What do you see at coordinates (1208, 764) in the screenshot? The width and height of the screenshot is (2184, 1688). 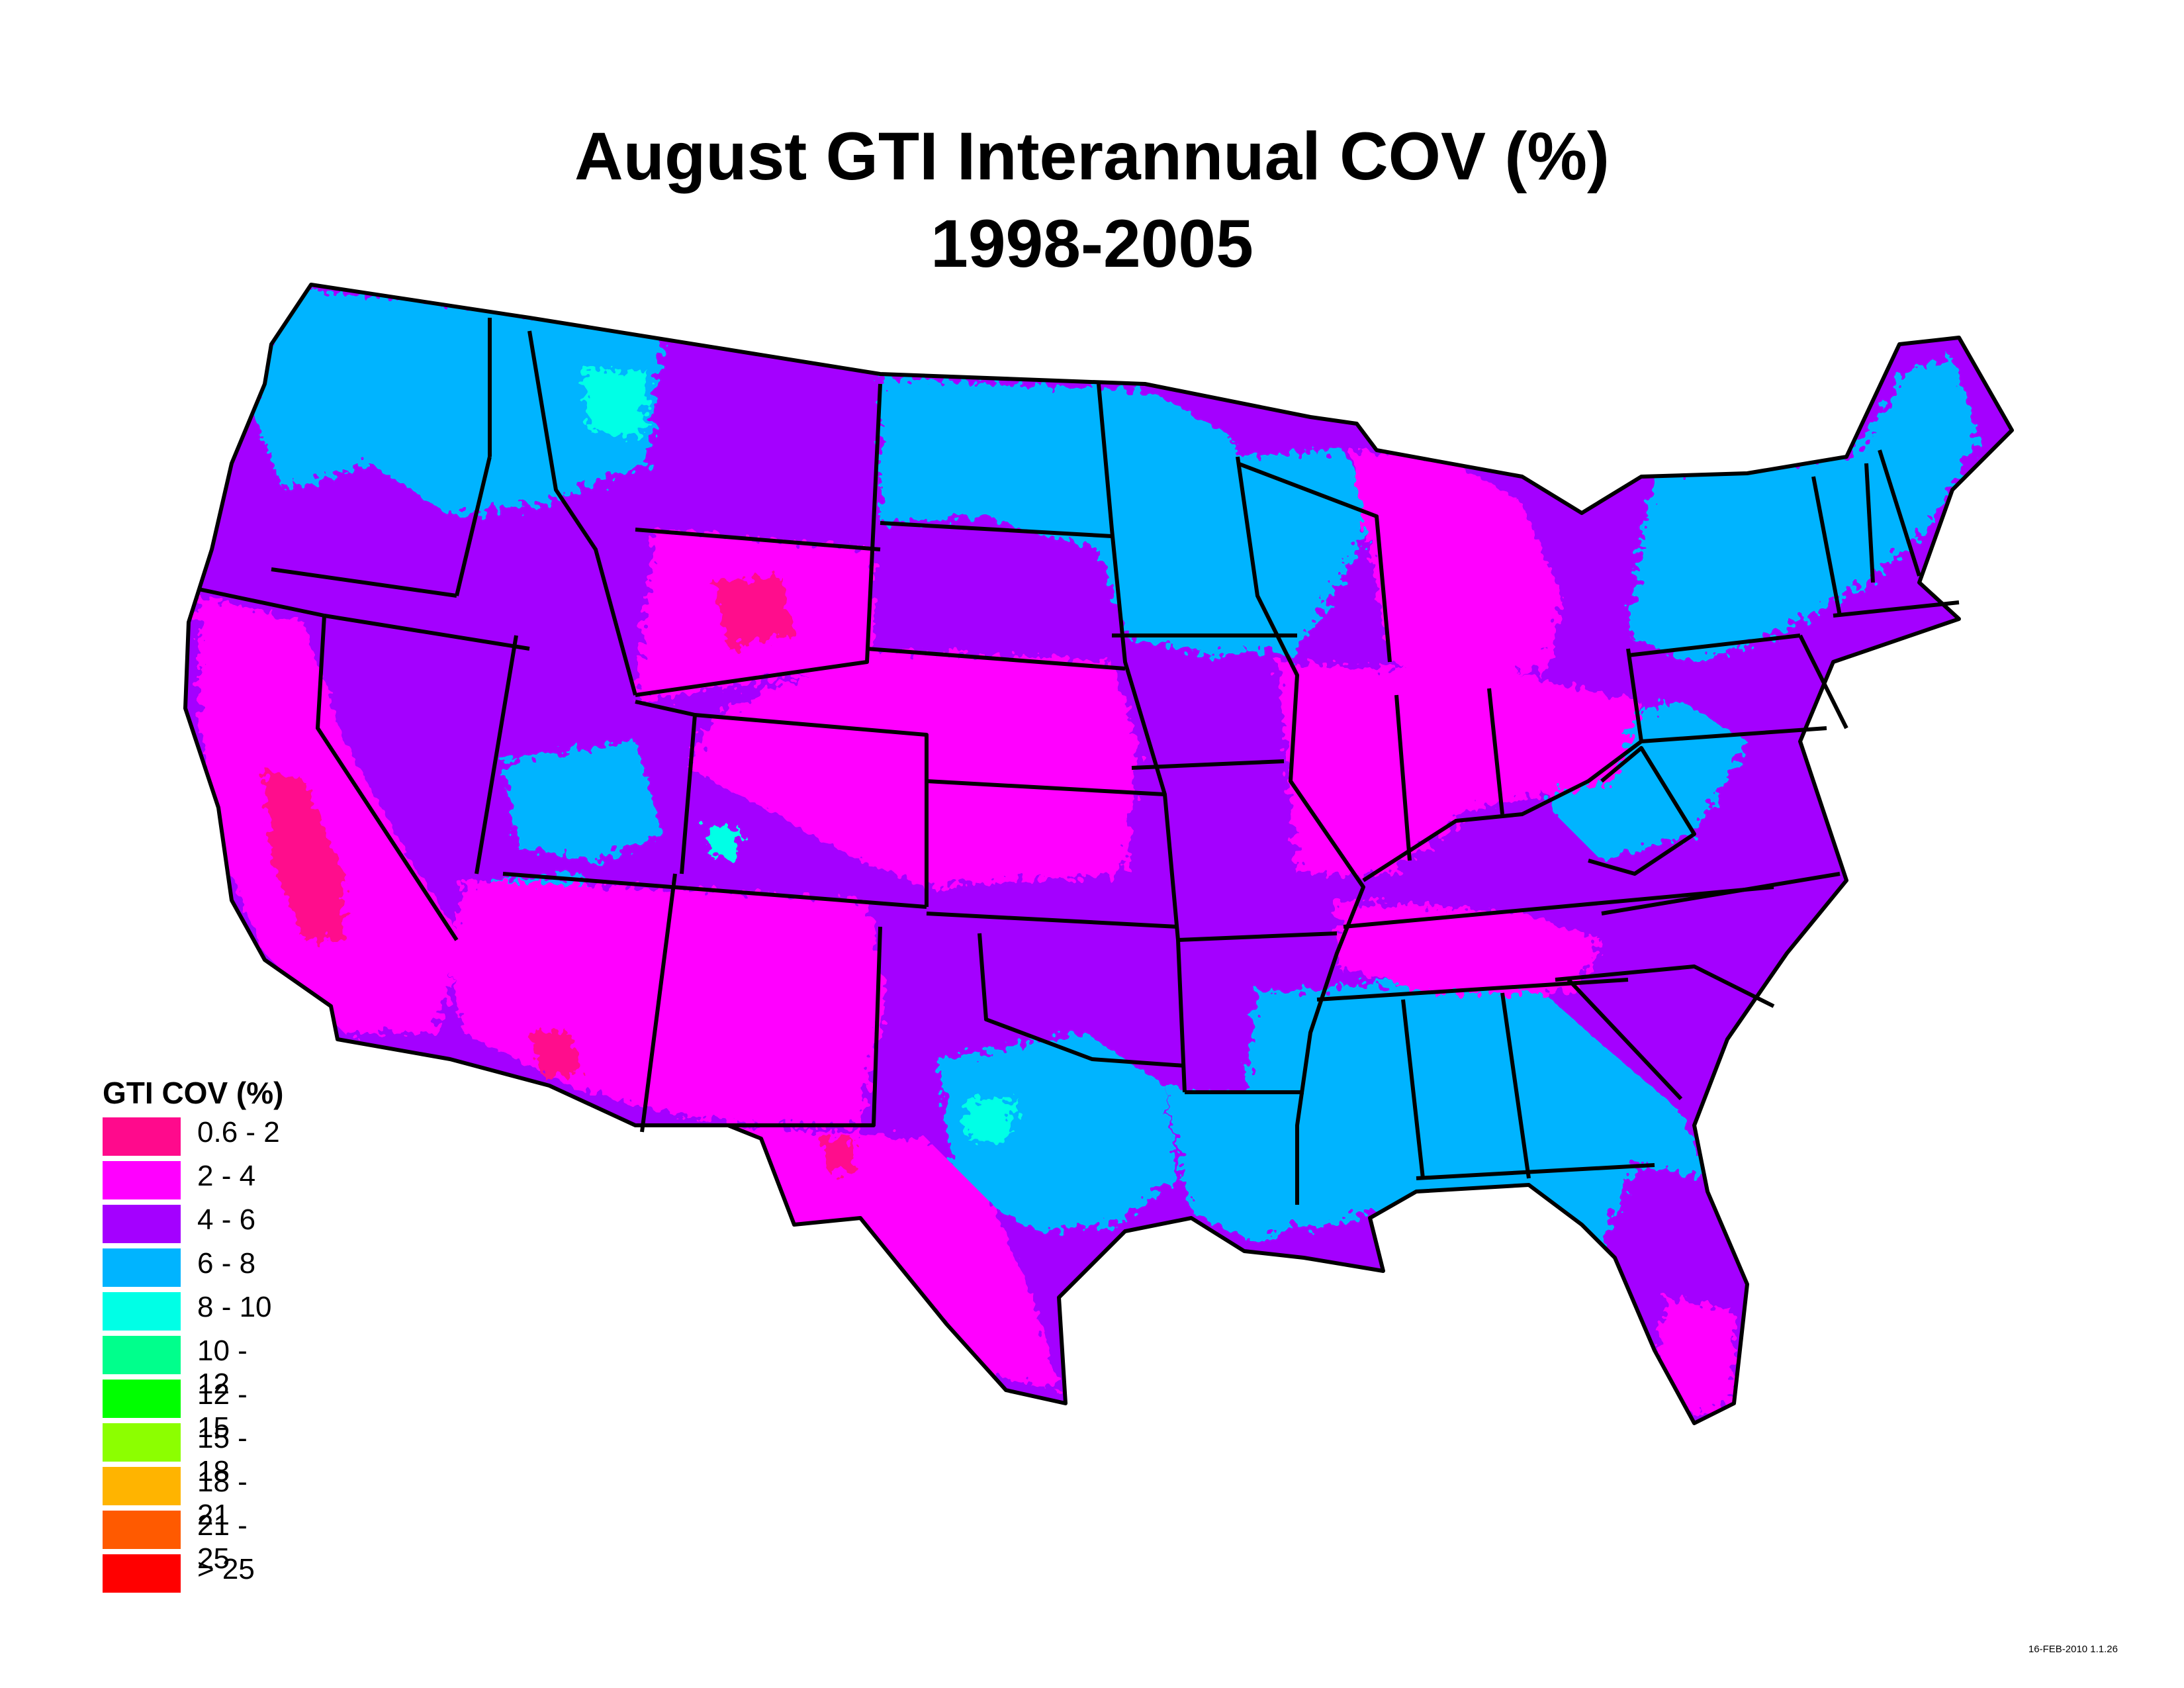 I see `border-ia-mo` at bounding box center [1208, 764].